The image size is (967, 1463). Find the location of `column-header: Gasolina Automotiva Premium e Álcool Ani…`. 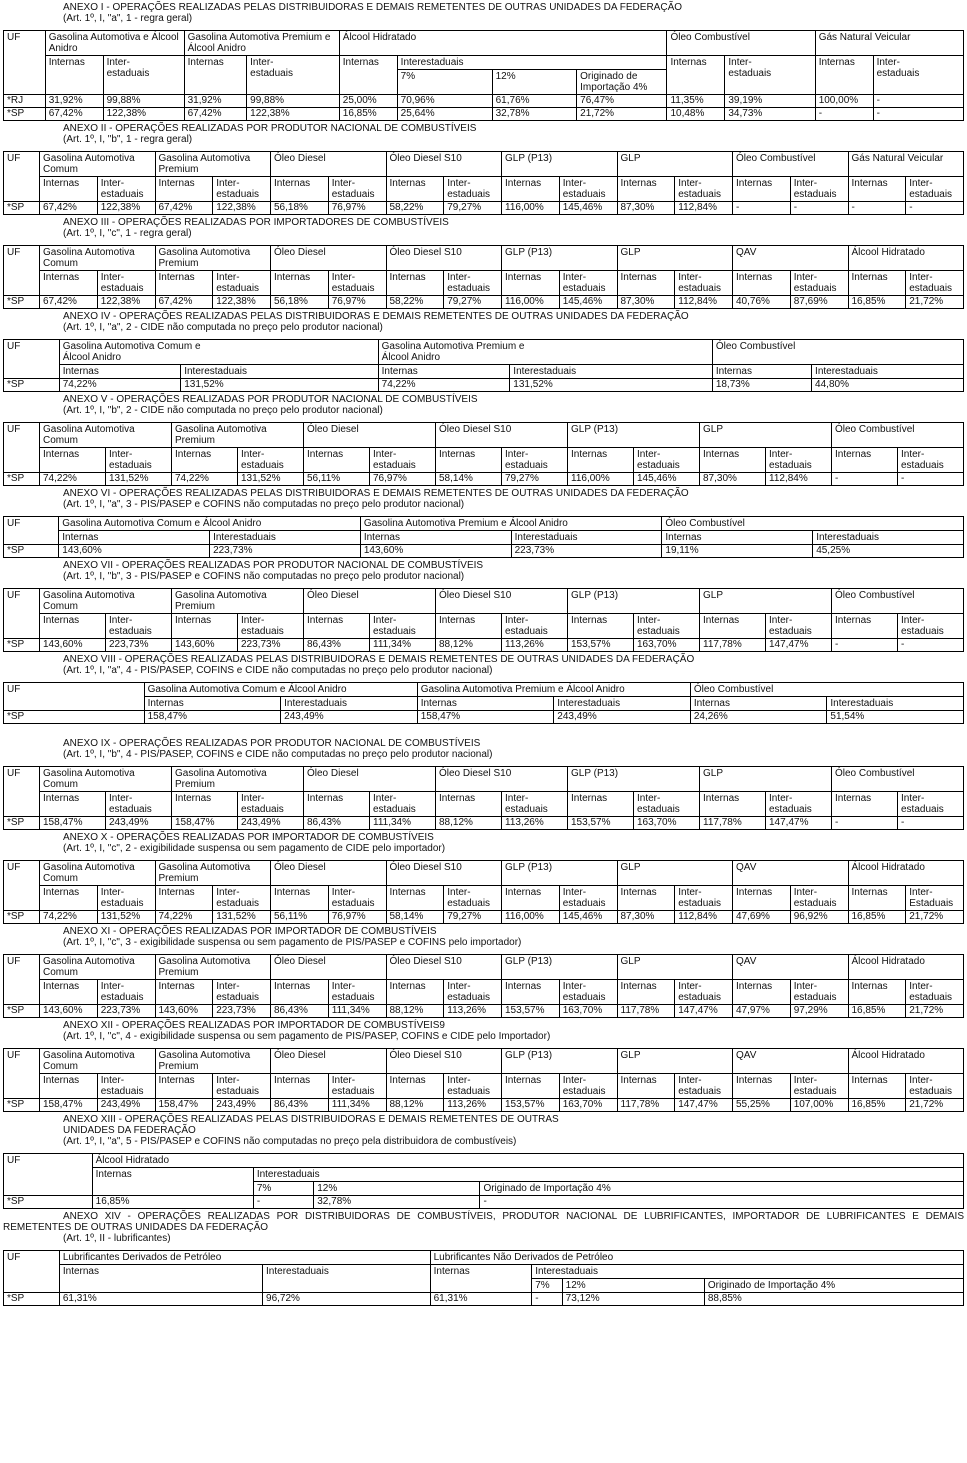

column-header: Gasolina Automotiva Premium e Álcool Ani… is located at coordinates (545, 352).